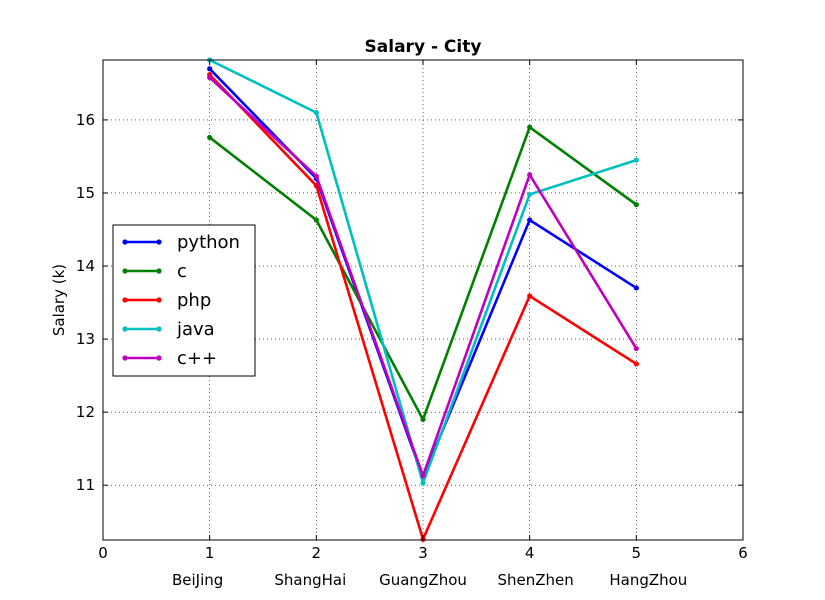  What do you see at coordinates (169, 358) in the screenshot?
I see `legend-item-c++: c++` at bounding box center [169, 358].